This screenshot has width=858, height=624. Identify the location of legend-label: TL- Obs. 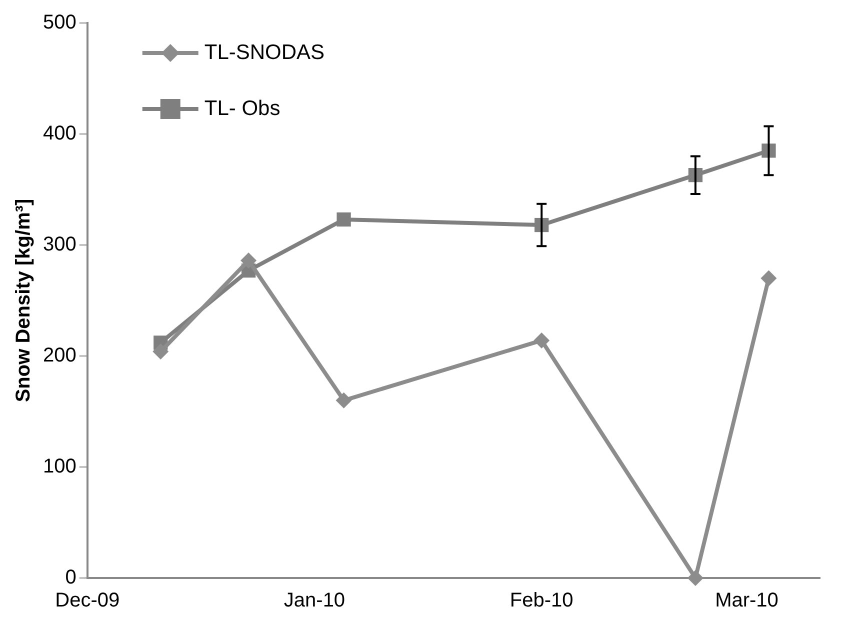
(242, 108).